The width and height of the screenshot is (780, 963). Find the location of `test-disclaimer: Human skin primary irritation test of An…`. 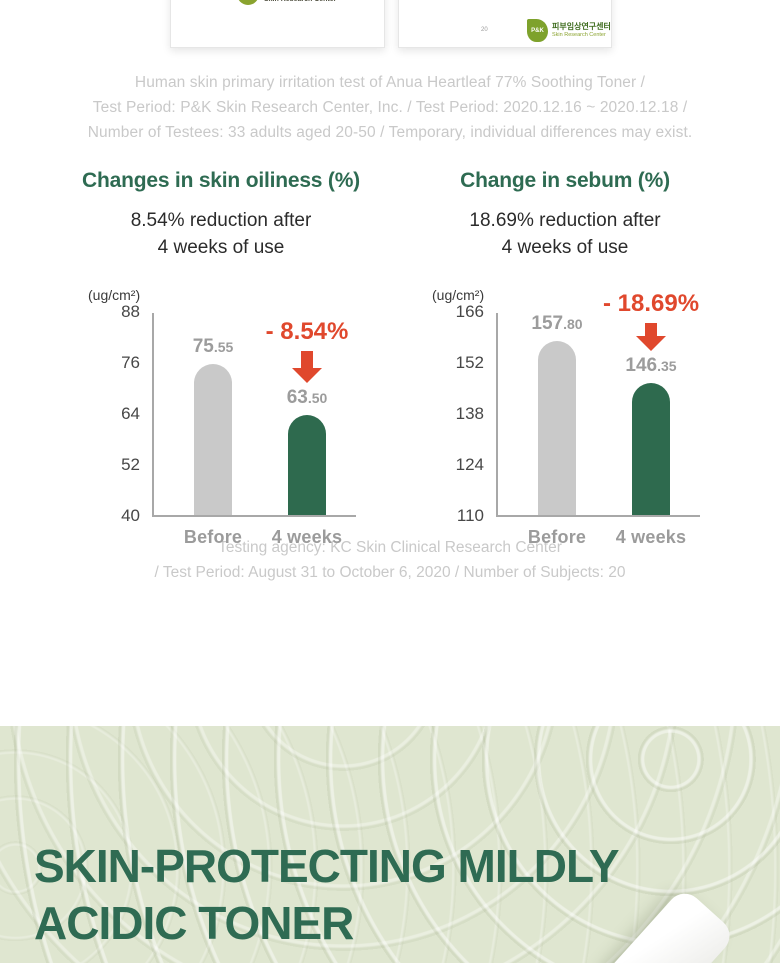

test-disclaimer: Human skin primary irritation test of An… is located at coordinates (390, 107).